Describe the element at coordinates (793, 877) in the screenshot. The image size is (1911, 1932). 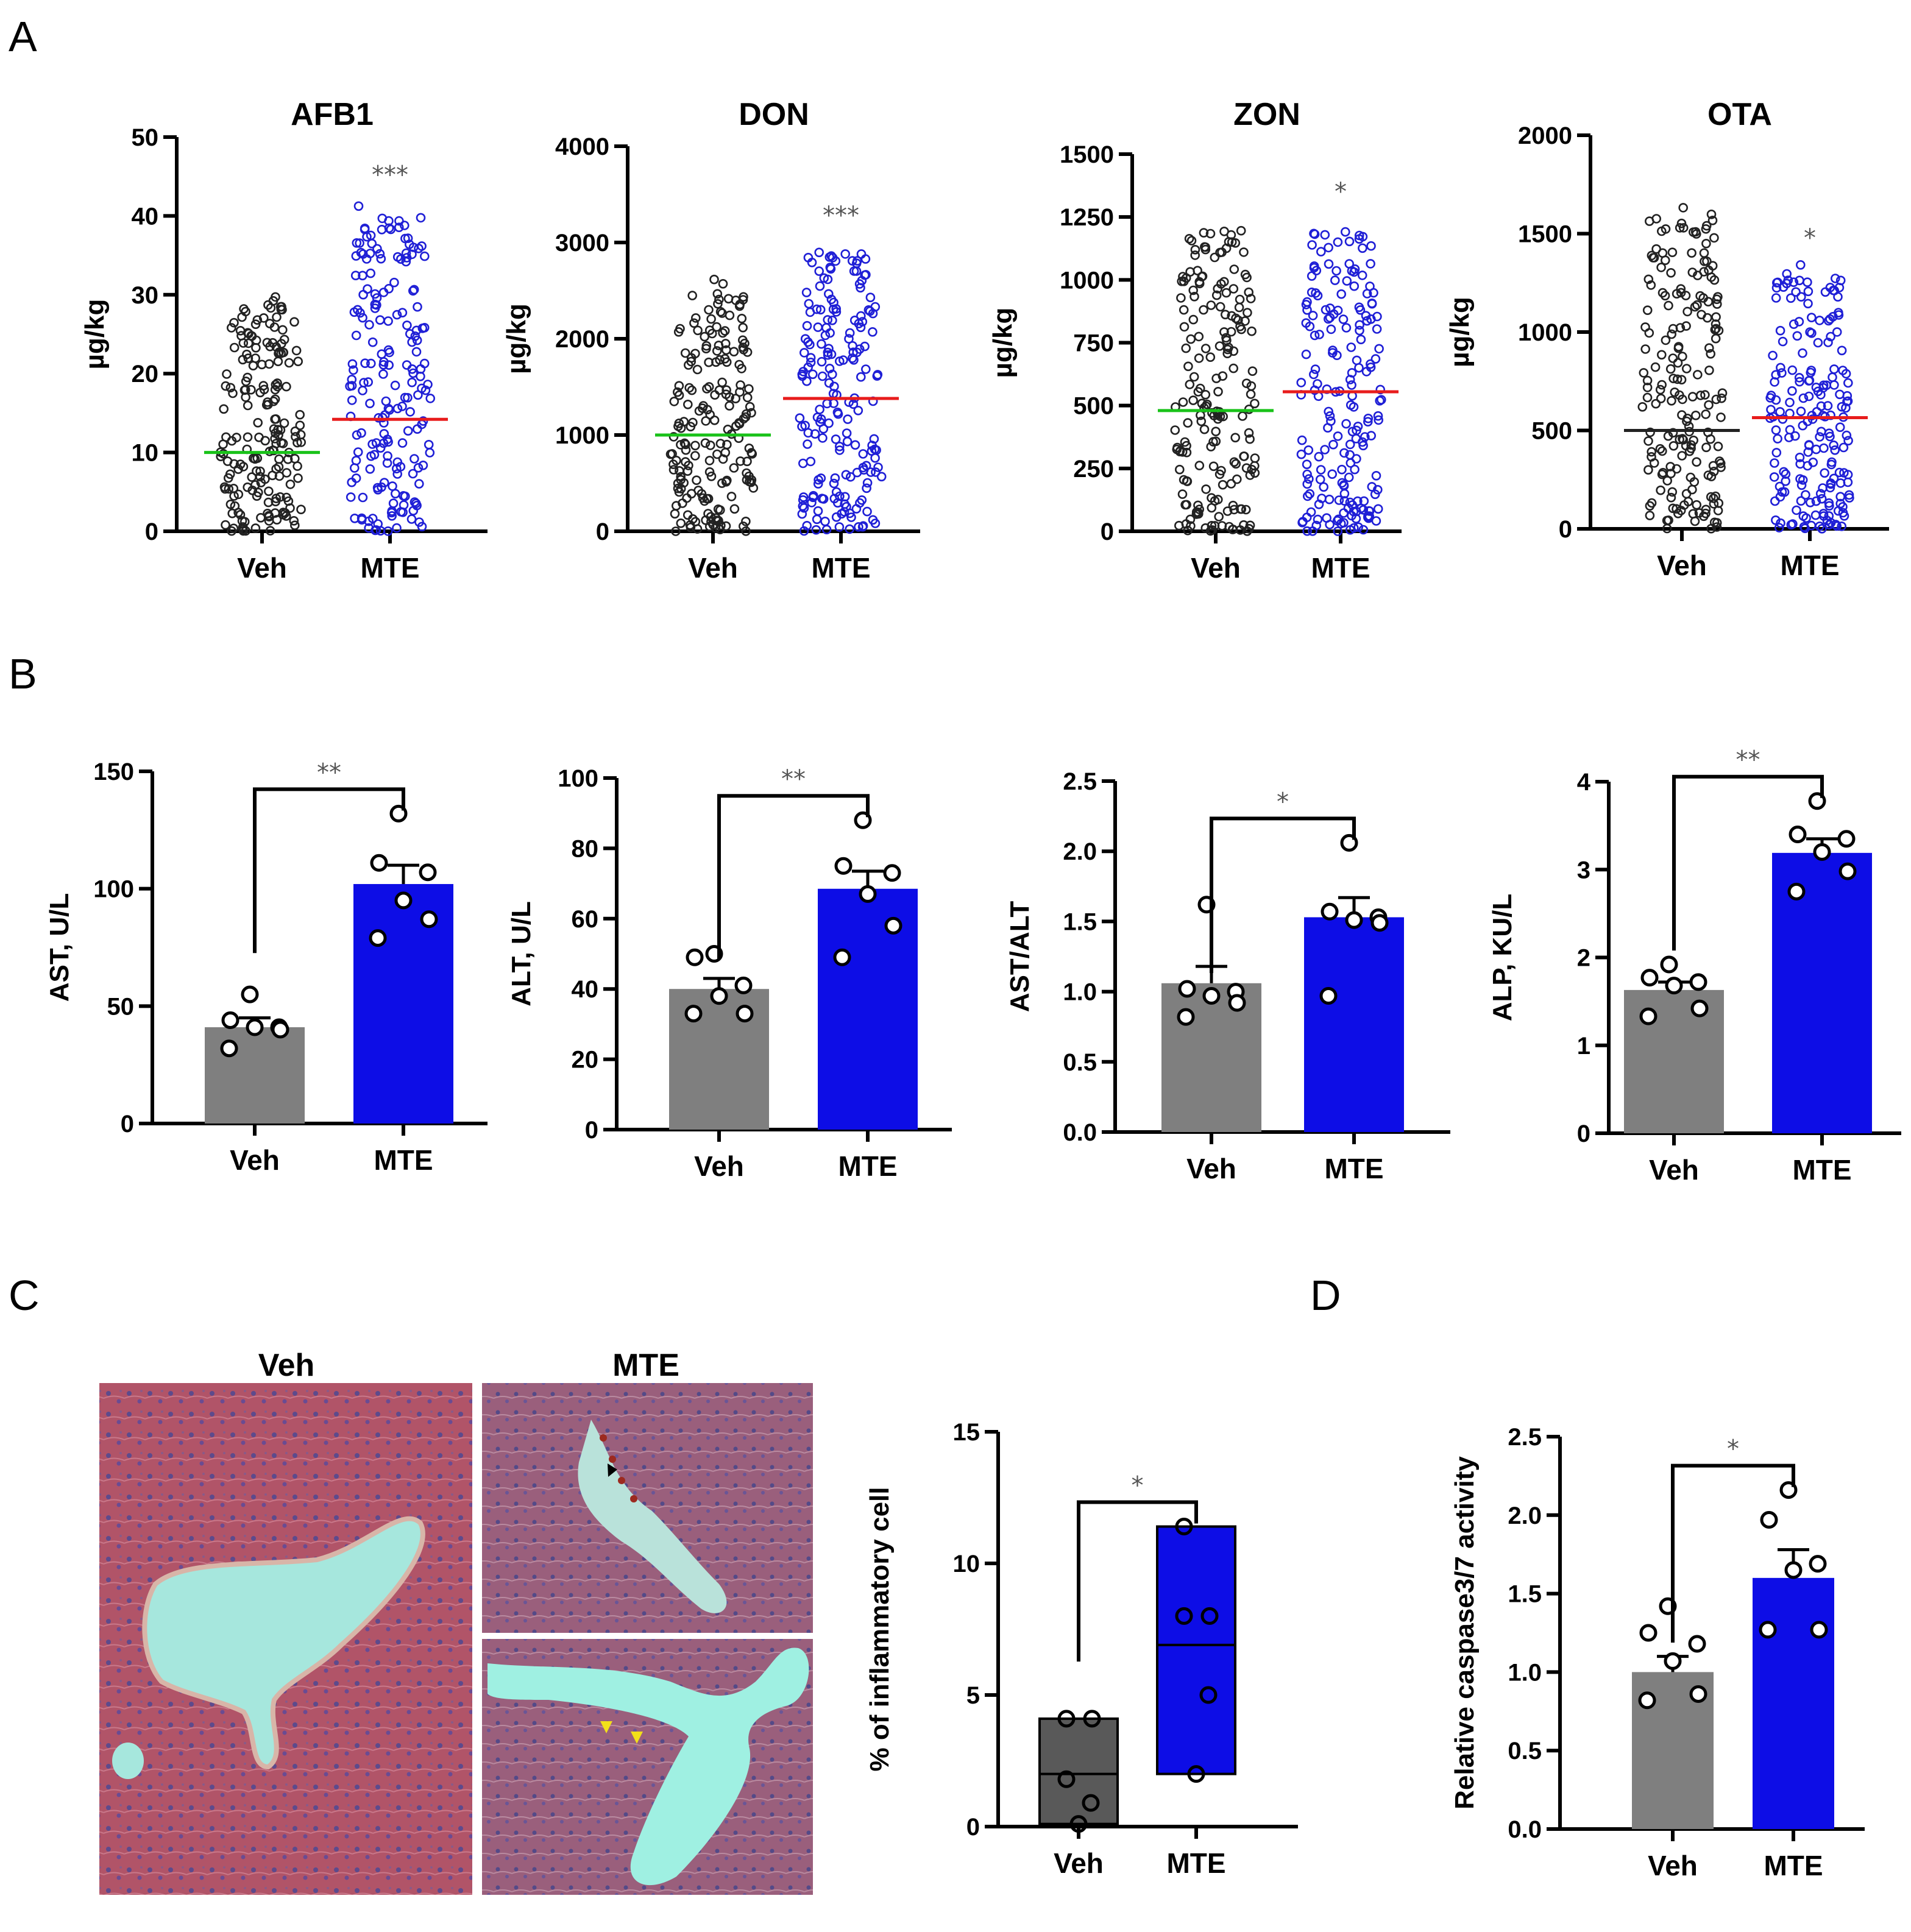
I see `significance-bracket` at that location.